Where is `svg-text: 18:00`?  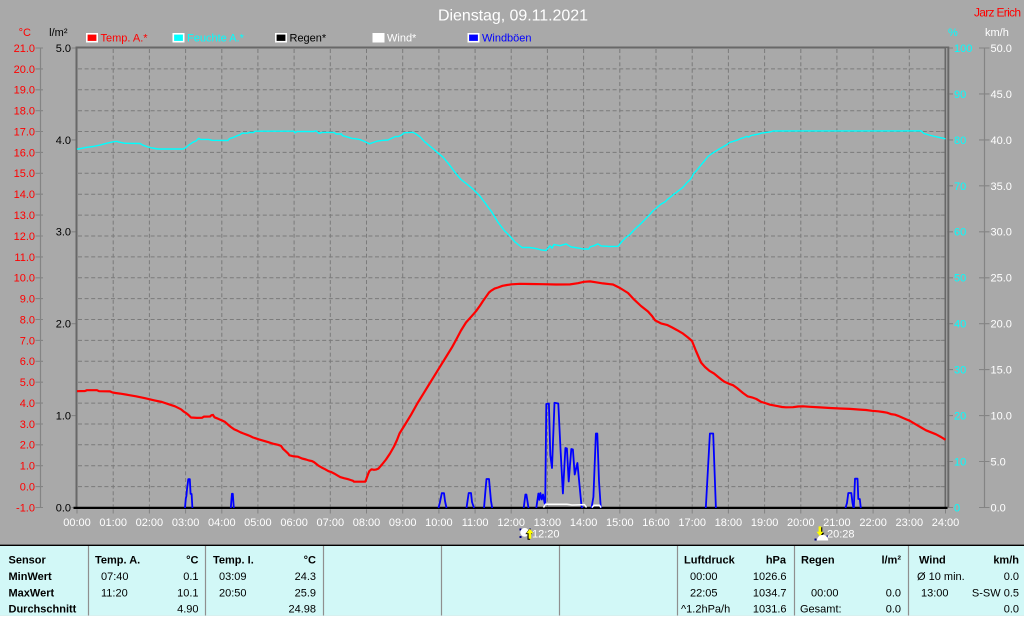
svg-text: 18:00 is located at coordinates (729, 523).